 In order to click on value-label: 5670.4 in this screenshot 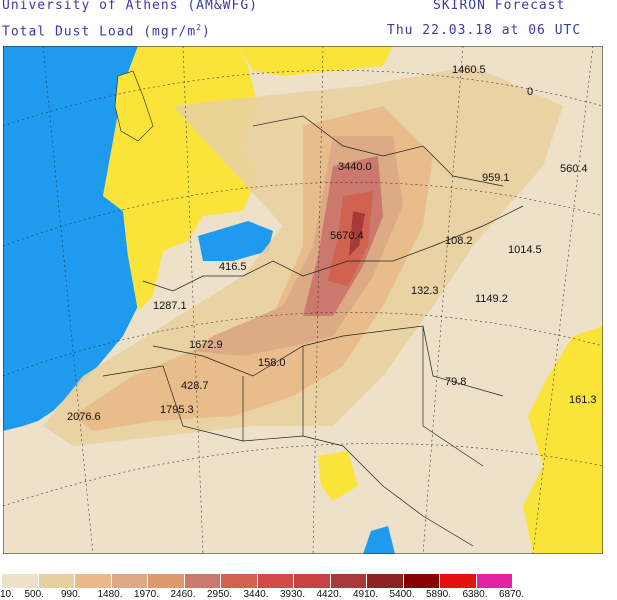, I will do `click(347, 236)`.